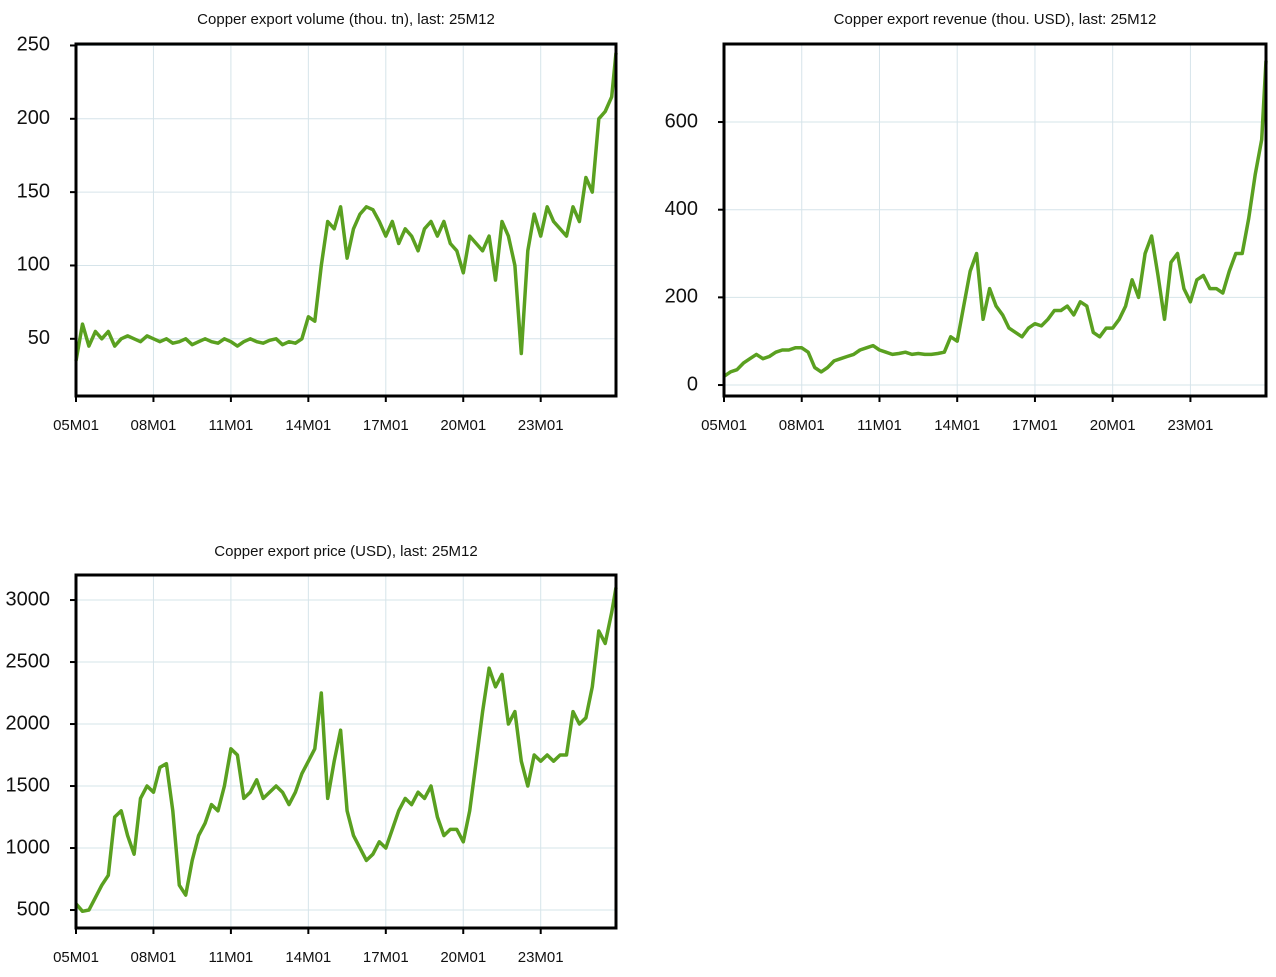 The image size is (1276, 977). I want to click on y-tick-label: 100, so click(33, 265).